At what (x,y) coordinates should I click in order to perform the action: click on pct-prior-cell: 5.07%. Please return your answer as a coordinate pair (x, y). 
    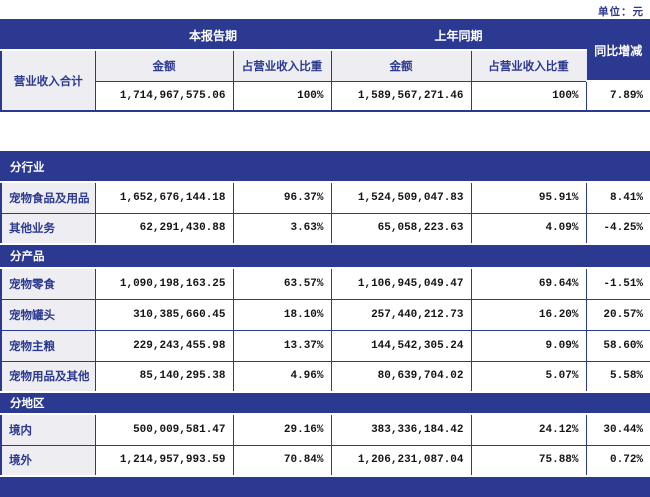
    Looking at the image, I should click on (528, 376).